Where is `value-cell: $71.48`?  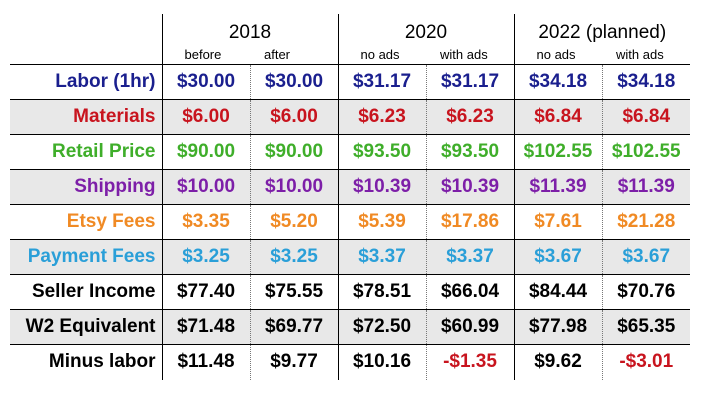 value-cell: $71.48 is located at coordinates (206, 327).